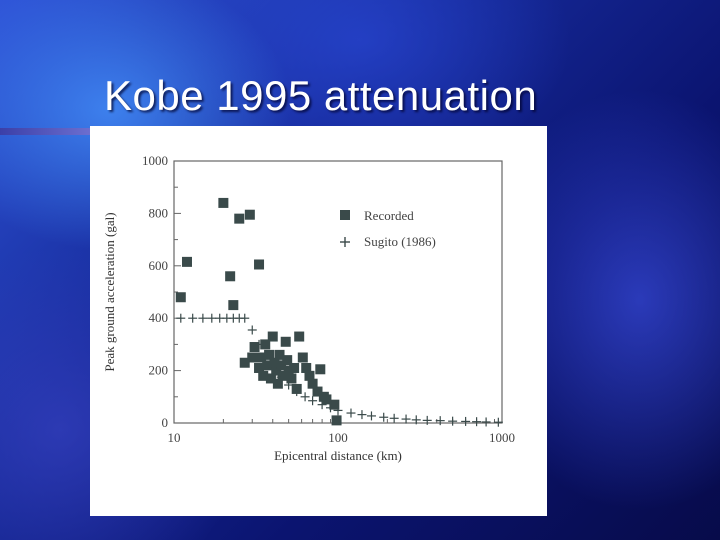 The image size is (720, 540). I want to click on y-tick-label: 800, so click(159, 212).